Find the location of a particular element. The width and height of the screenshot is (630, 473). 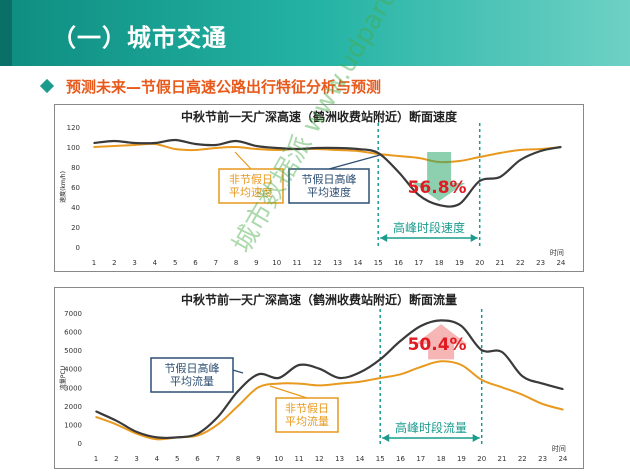

y-tick-label: 2000 is located at coordinates (73, 407).